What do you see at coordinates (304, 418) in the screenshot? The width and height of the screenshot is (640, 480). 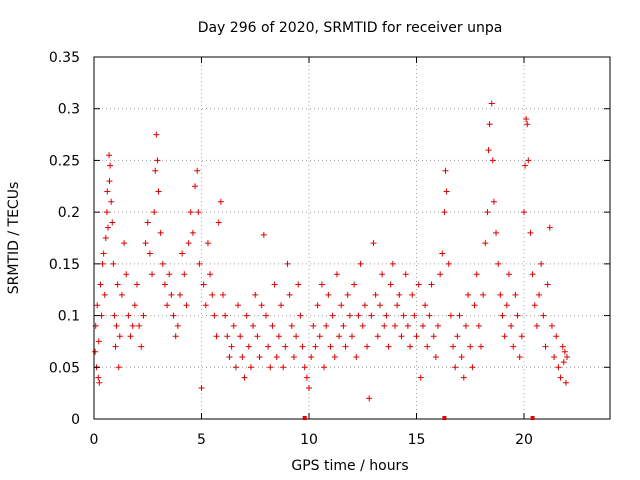 I see `x-axis-marker` at bounding box center [304, 418].